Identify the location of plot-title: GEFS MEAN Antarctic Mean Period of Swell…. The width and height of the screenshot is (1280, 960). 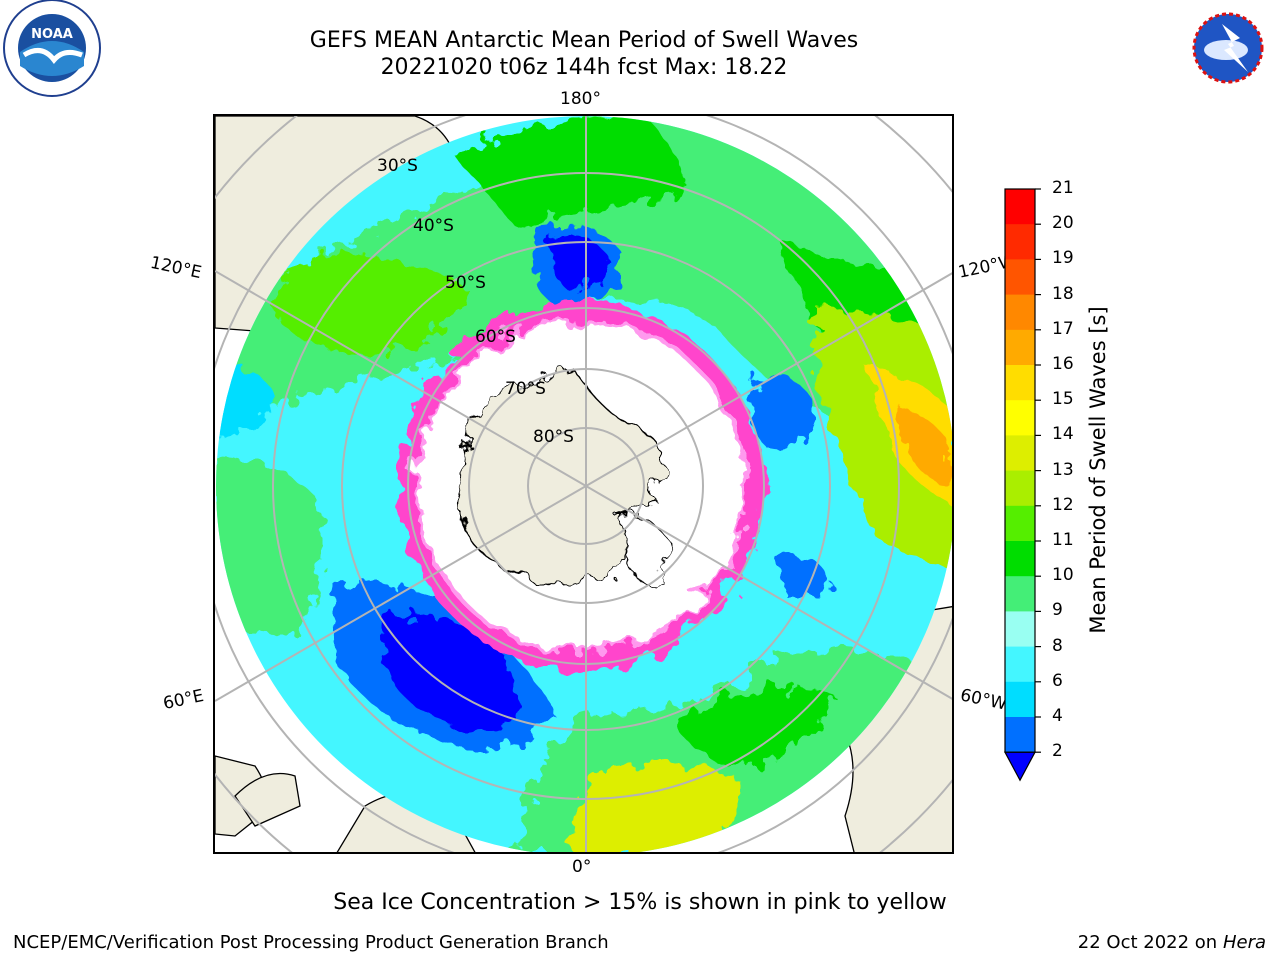
(584, 40).